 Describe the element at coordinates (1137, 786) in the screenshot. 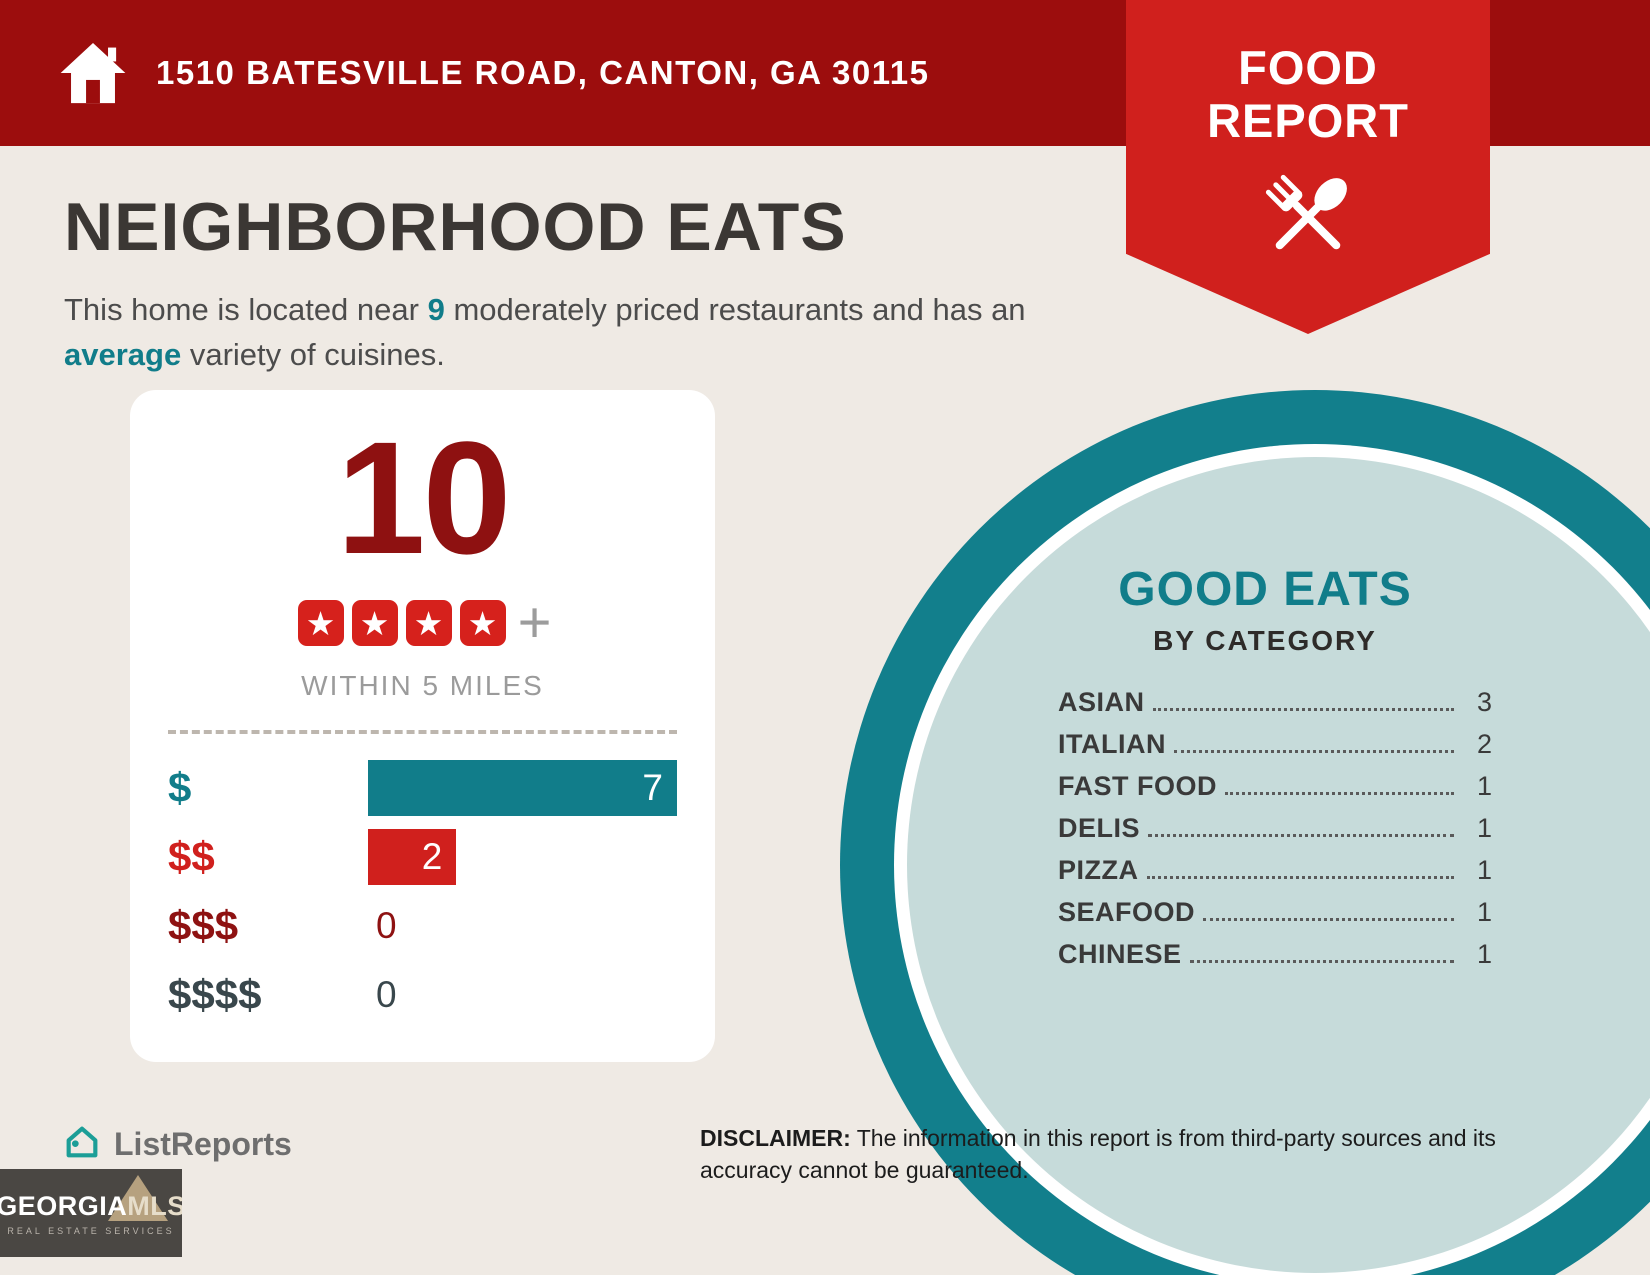

I see `category-label: FAST FOOD` at that location.